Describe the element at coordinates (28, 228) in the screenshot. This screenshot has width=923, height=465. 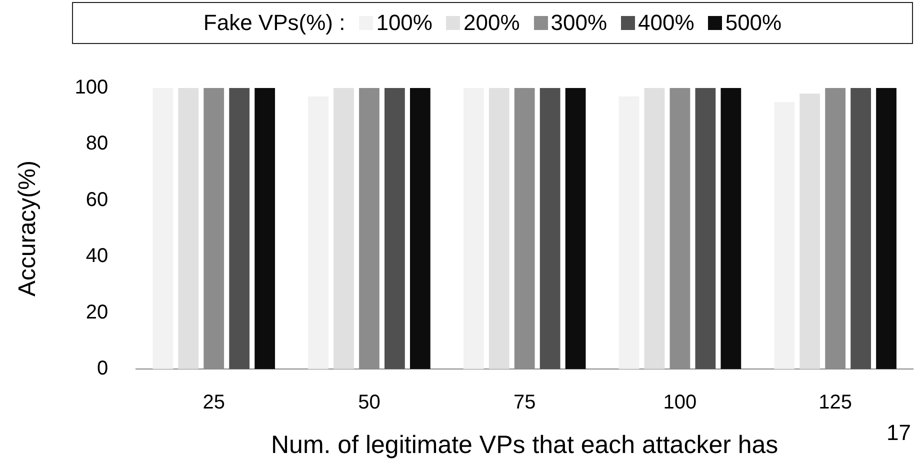
I see `y-axis-title: Accuracy(%)` at that location.